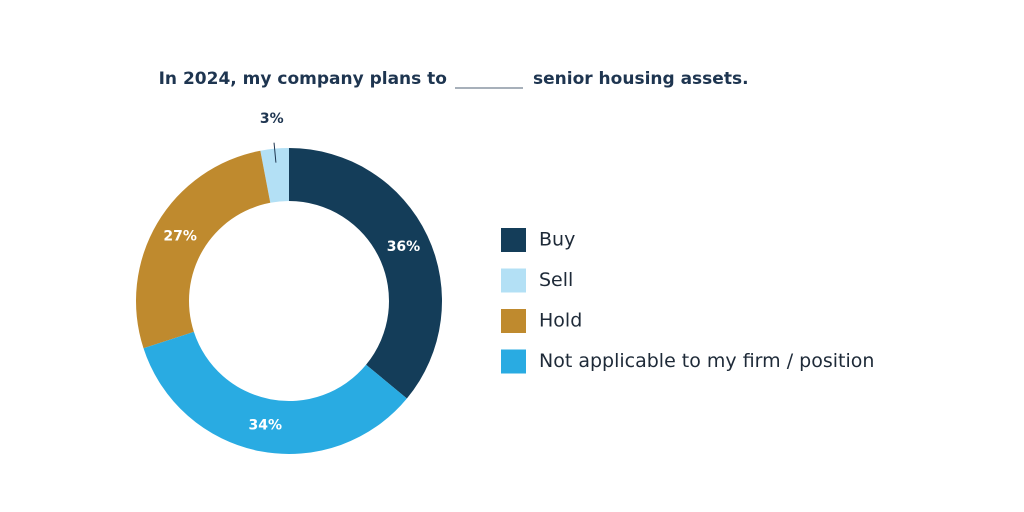 The image size is (1024, 512). What do you see at coordinates (560, 321) in the screenshot?
I see `legend-label: Hold` at bounding box center [560, 321].